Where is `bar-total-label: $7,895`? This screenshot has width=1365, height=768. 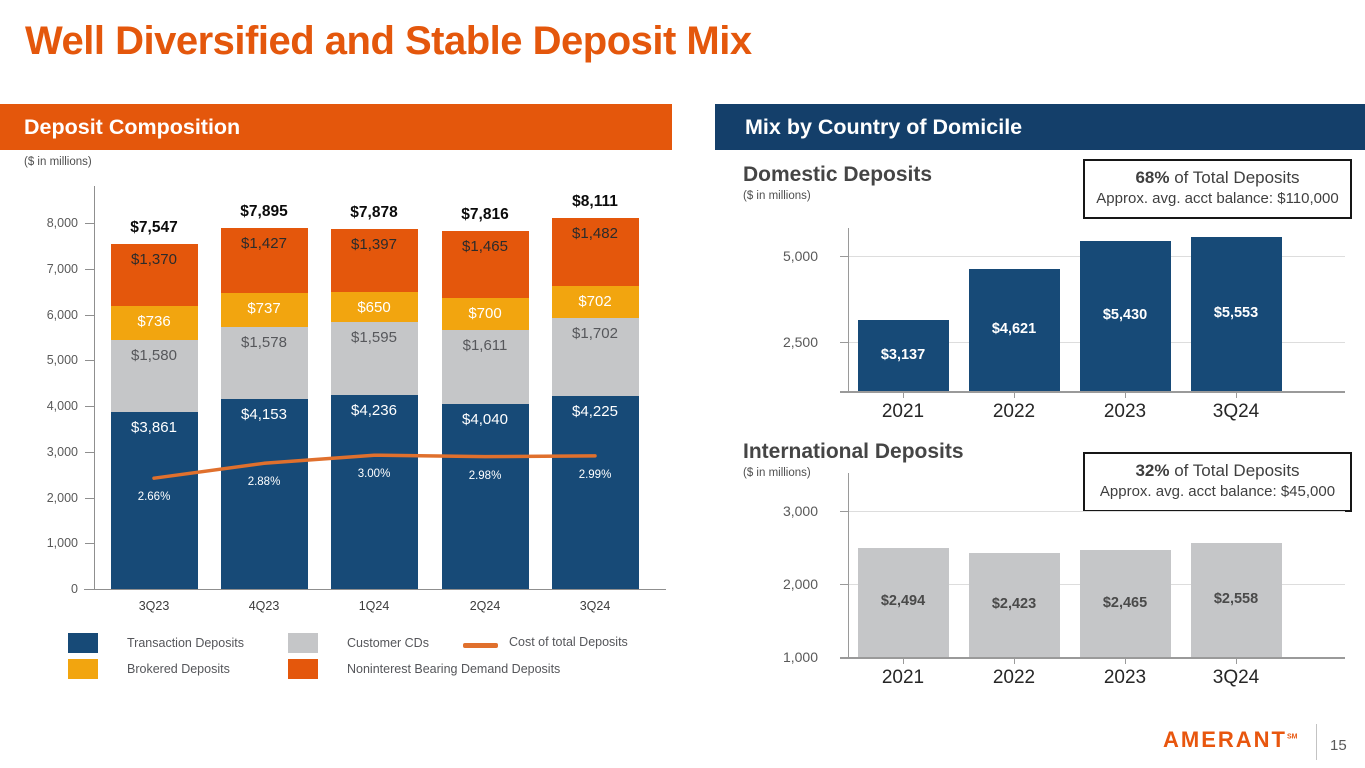
bar-total-label: $7,895 is located at coordinates (264, 211).